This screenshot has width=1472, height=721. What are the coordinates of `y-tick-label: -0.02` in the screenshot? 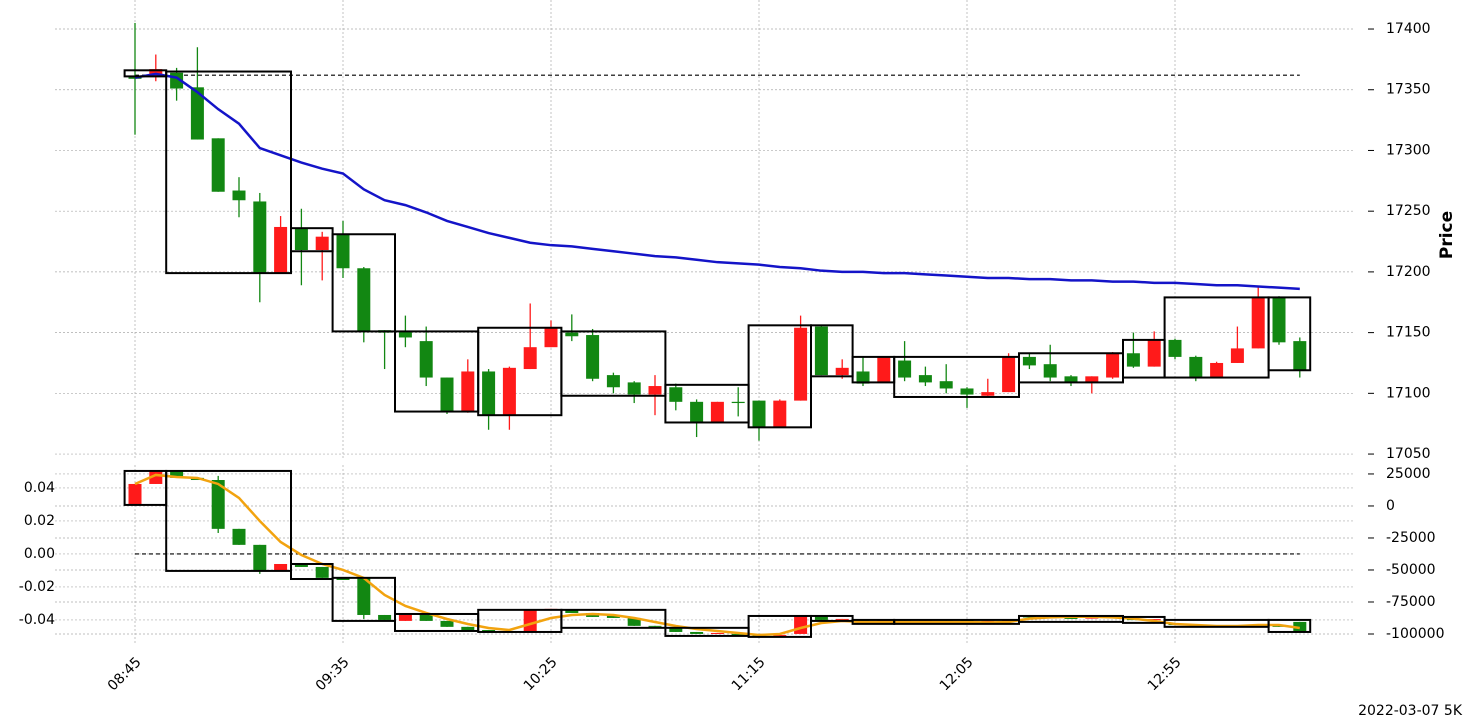 It's located at (37, 587).